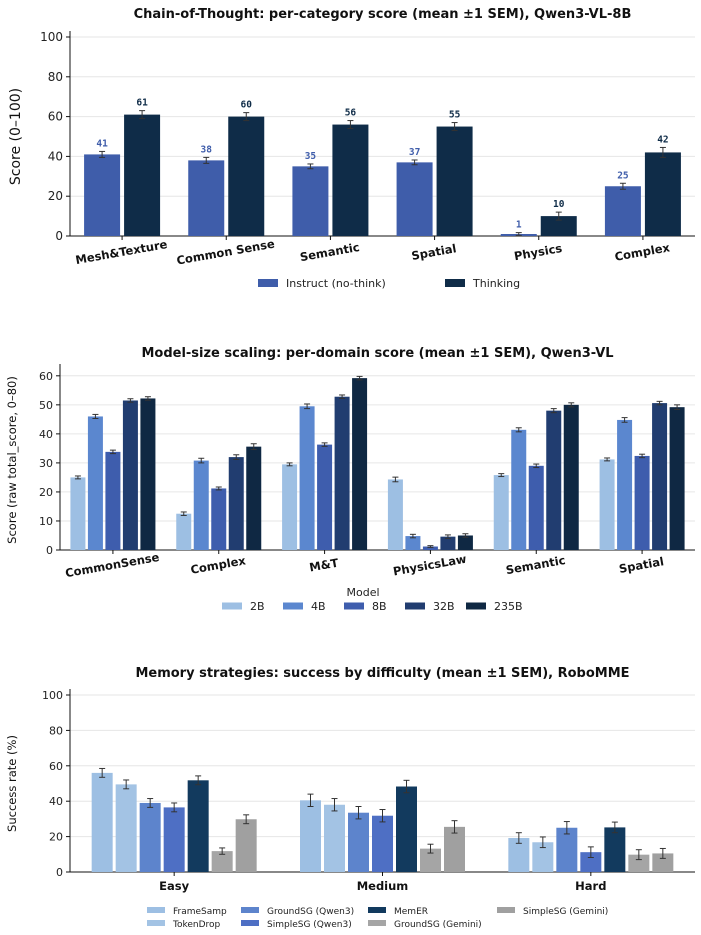  Describe the element at coordinates (46, 405) in the screenshot. I see `y-tick-label: 50` at that location.